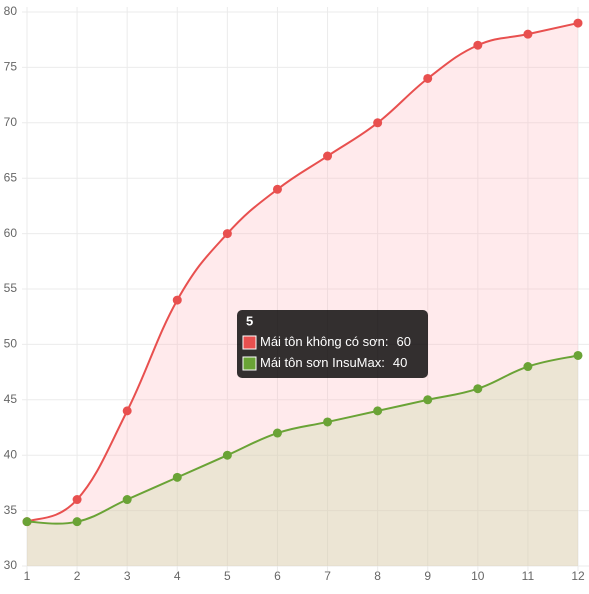 This screenshot has width=589, height=594. Describe the element at coordinates (403, 341) in the screenshot. I see `tooltip-value: 60` at that location.